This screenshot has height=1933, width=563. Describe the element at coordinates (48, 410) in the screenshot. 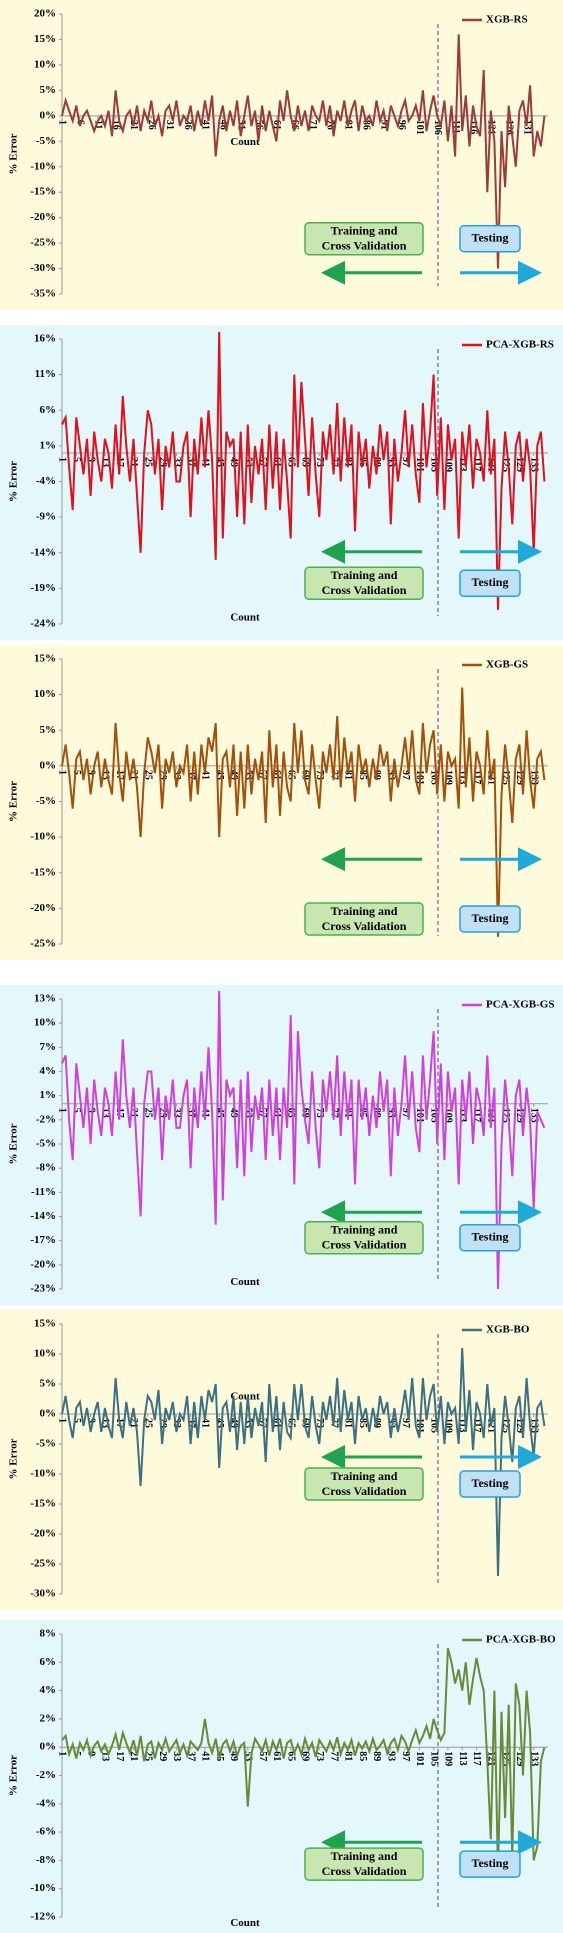

I see `y-tick-label: 6%` at that location.